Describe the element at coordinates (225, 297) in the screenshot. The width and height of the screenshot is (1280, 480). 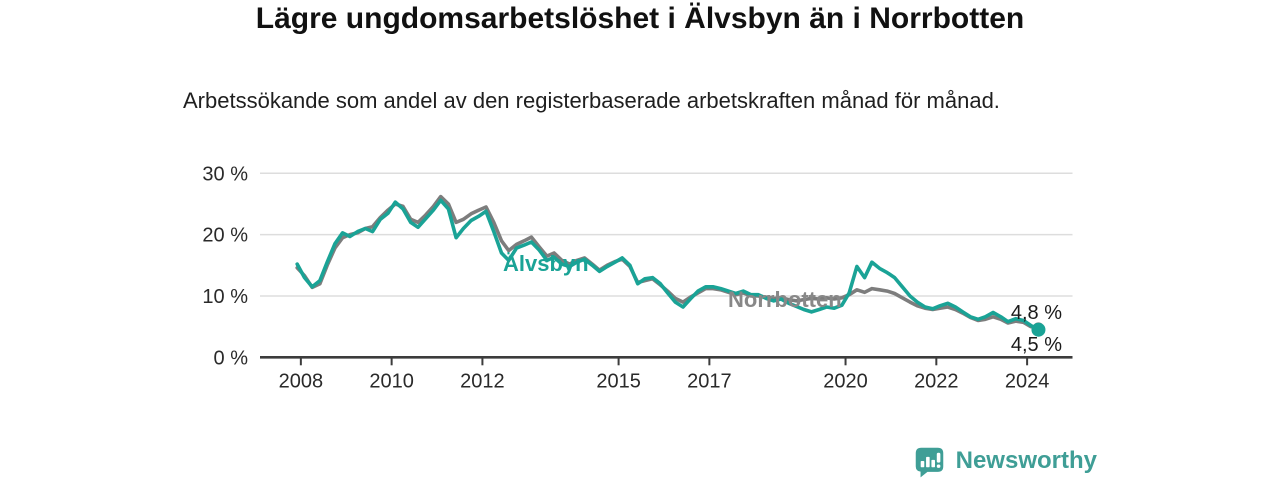
I see `y-tick-label: 10 %` at that location.